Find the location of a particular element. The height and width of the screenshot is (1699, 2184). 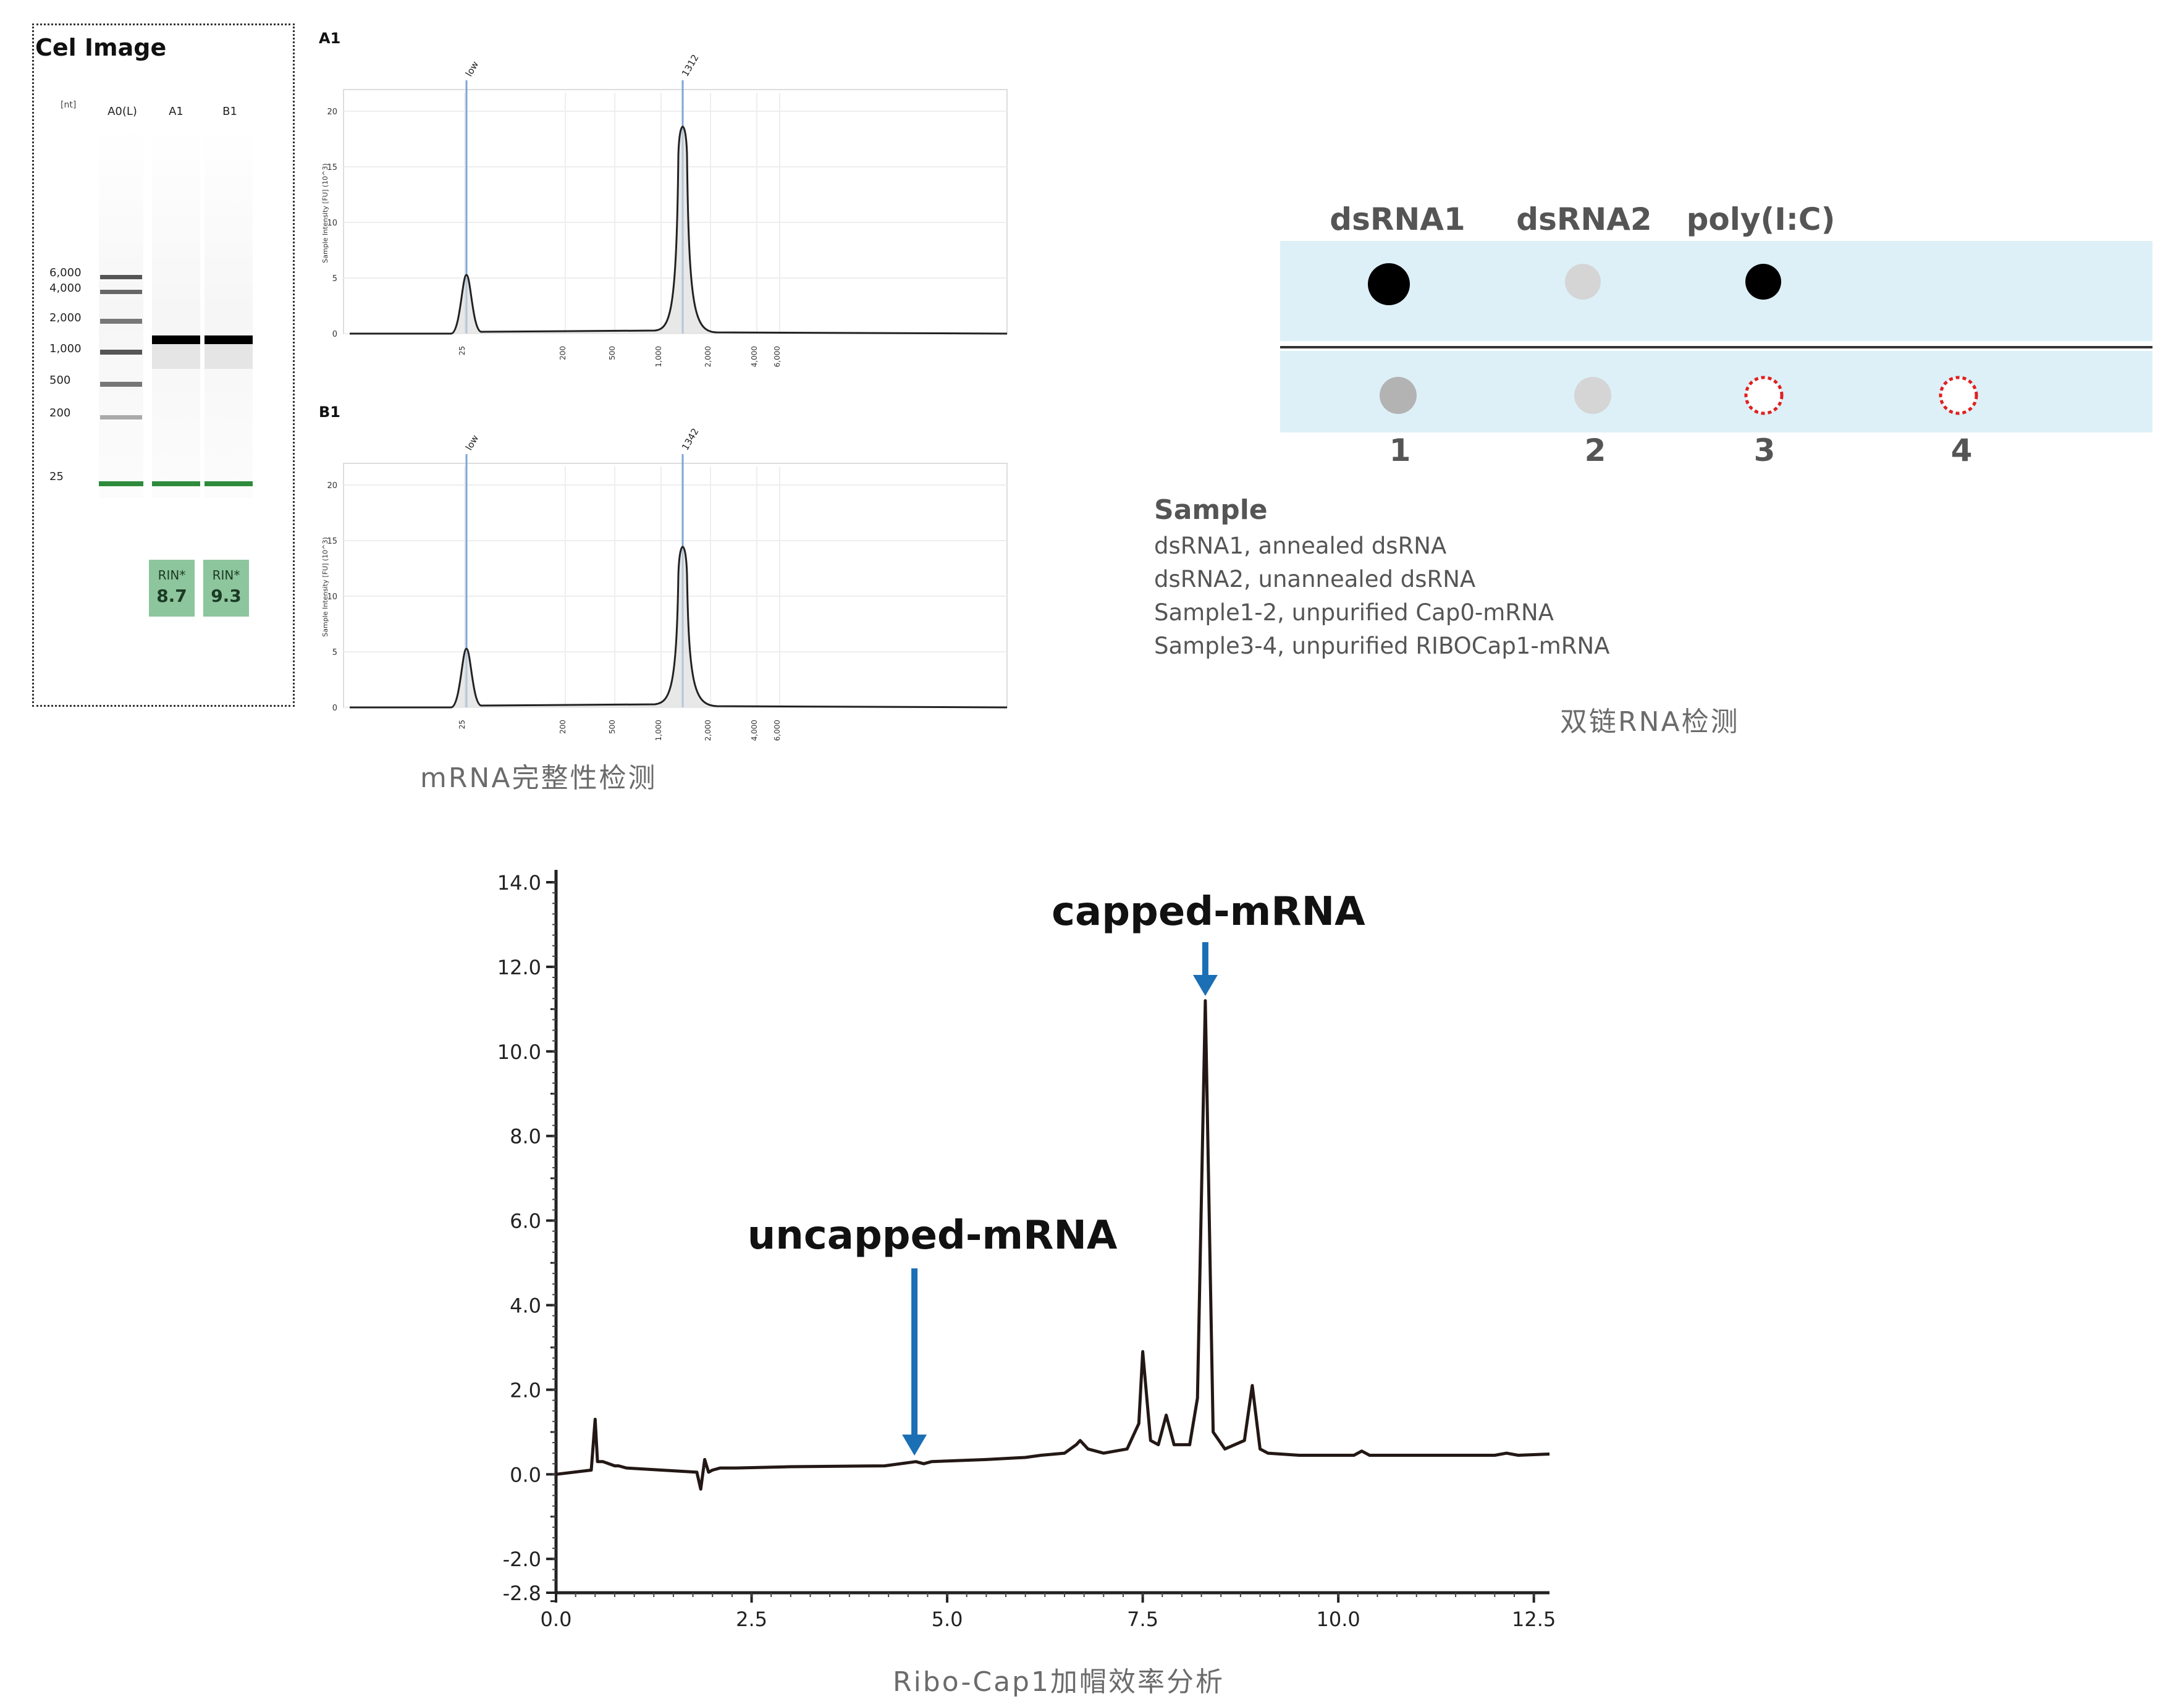

y-tick-label: 2.0 is located at coordinates (525, 1390).